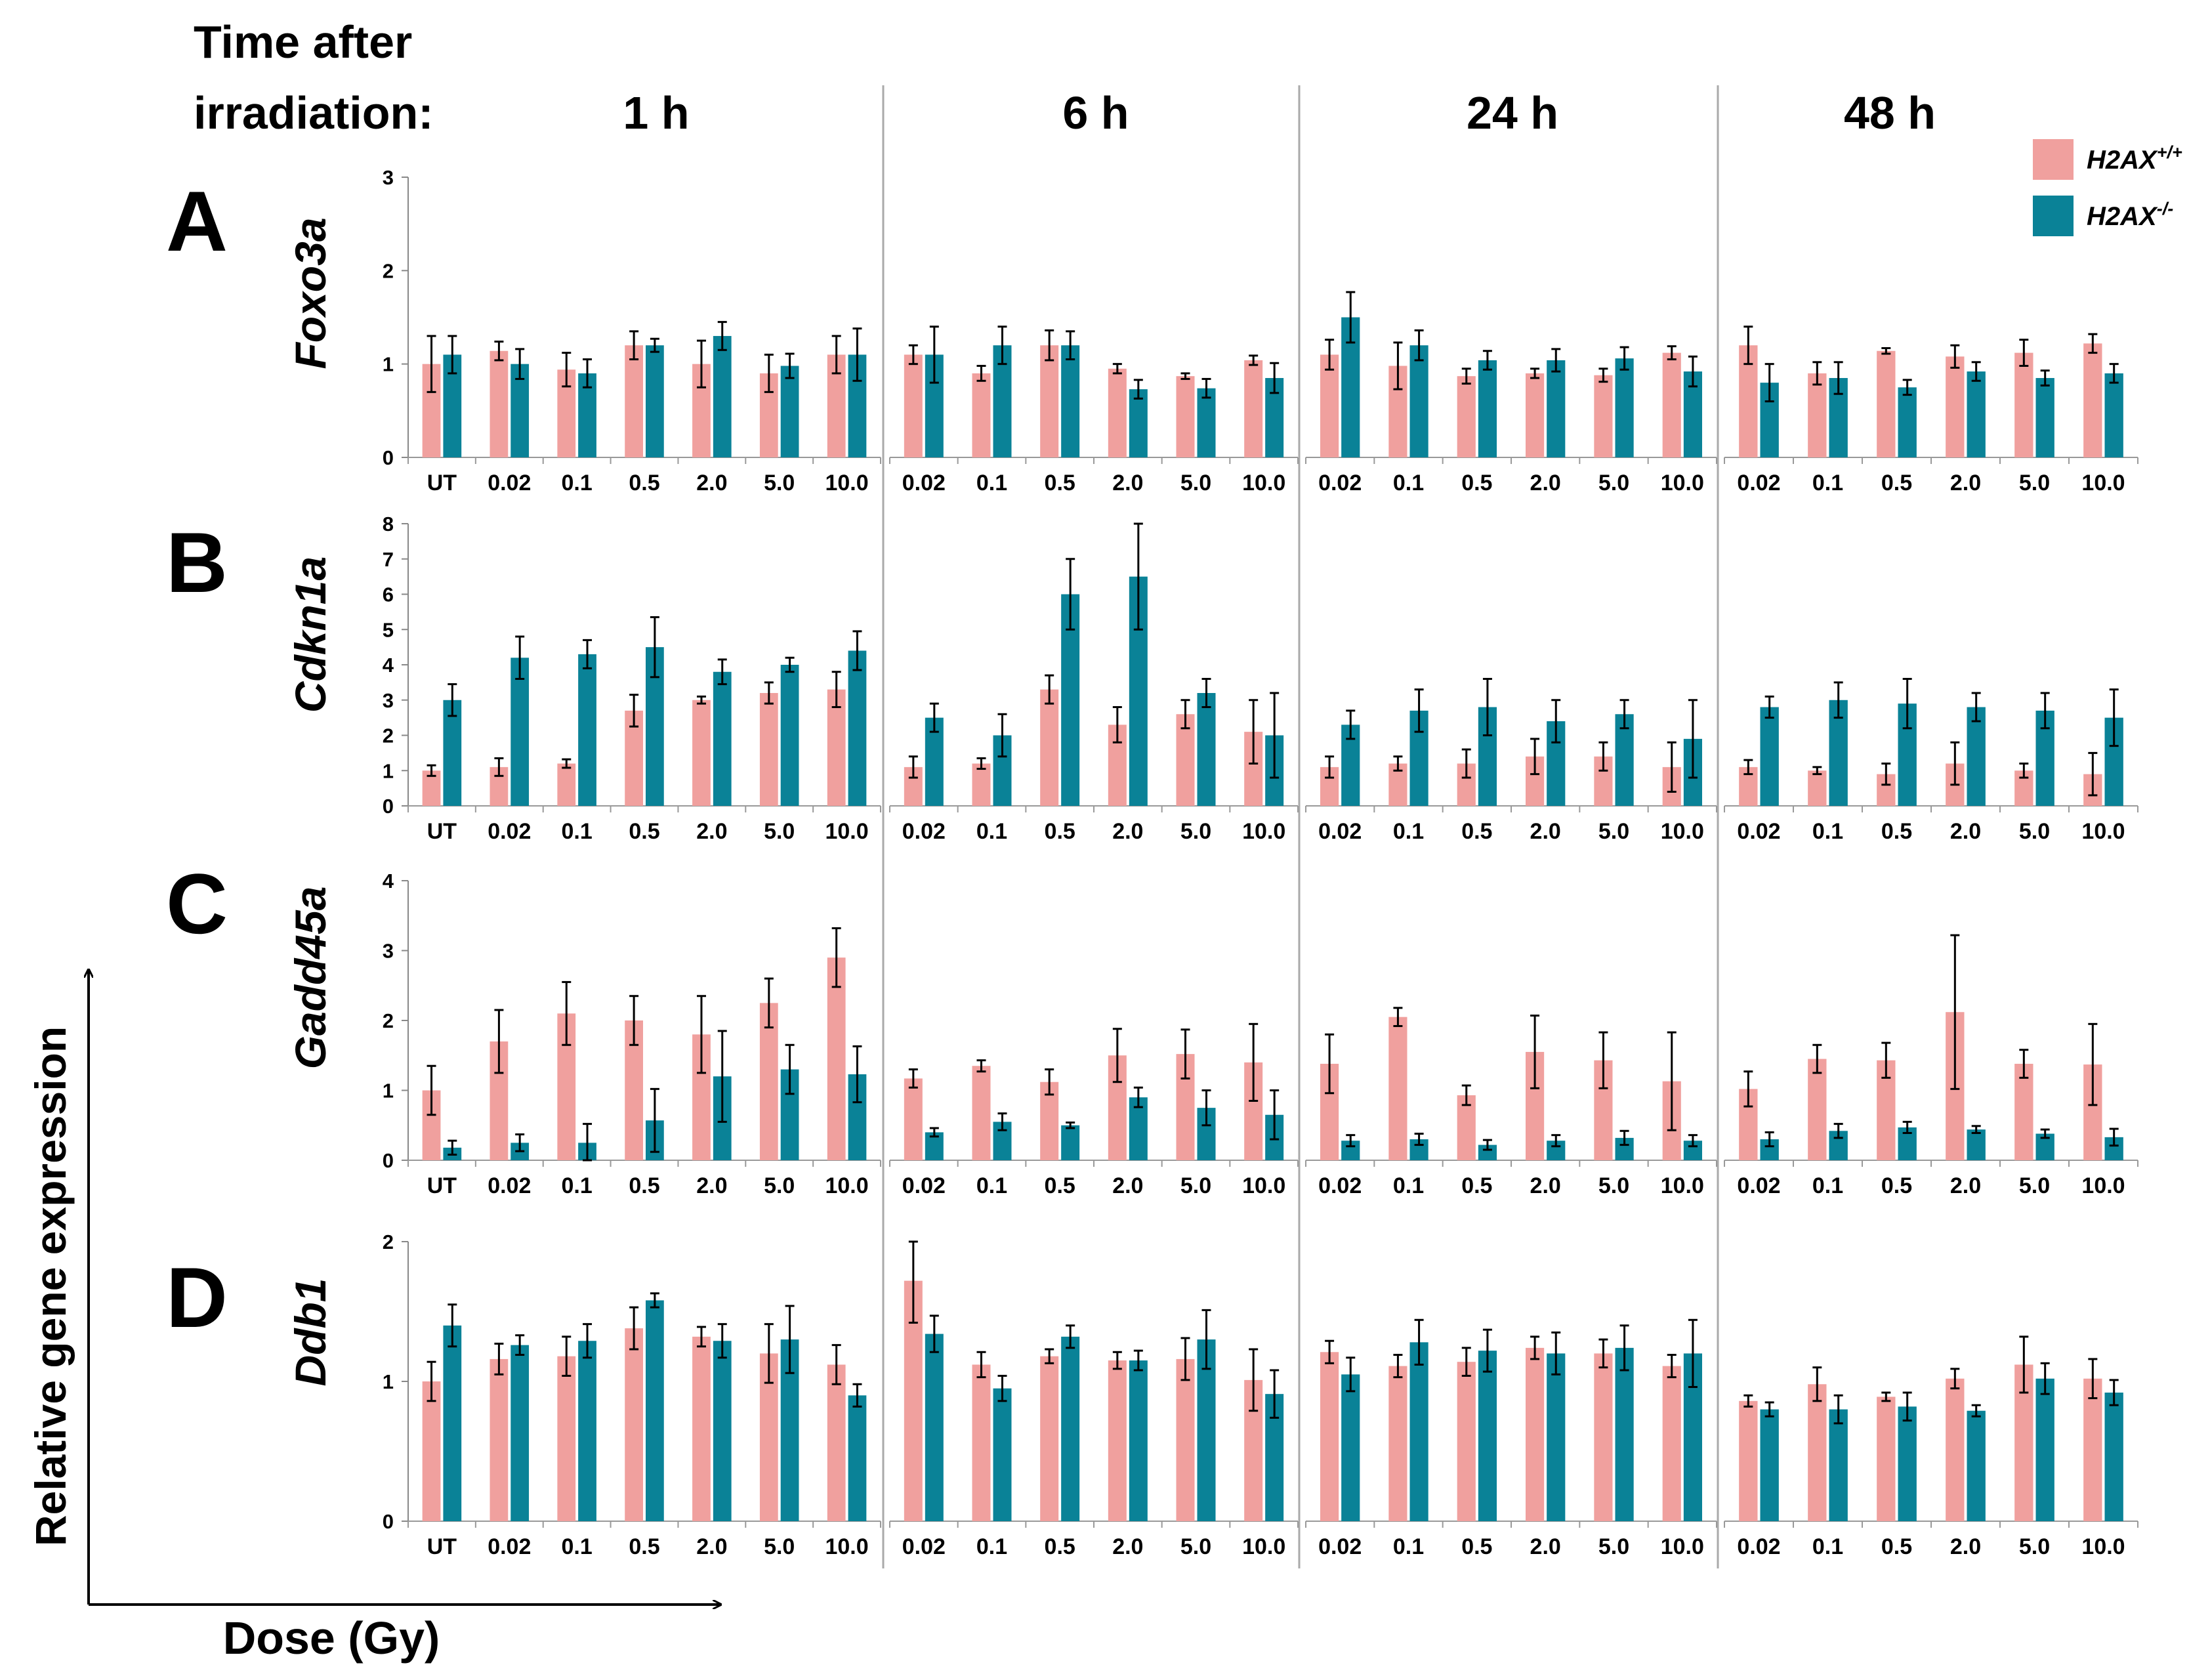  Describe the element at coordinates (310, 978) in the screenshot. I see `gene-label-gadd45a: Gadd45a` at that location.